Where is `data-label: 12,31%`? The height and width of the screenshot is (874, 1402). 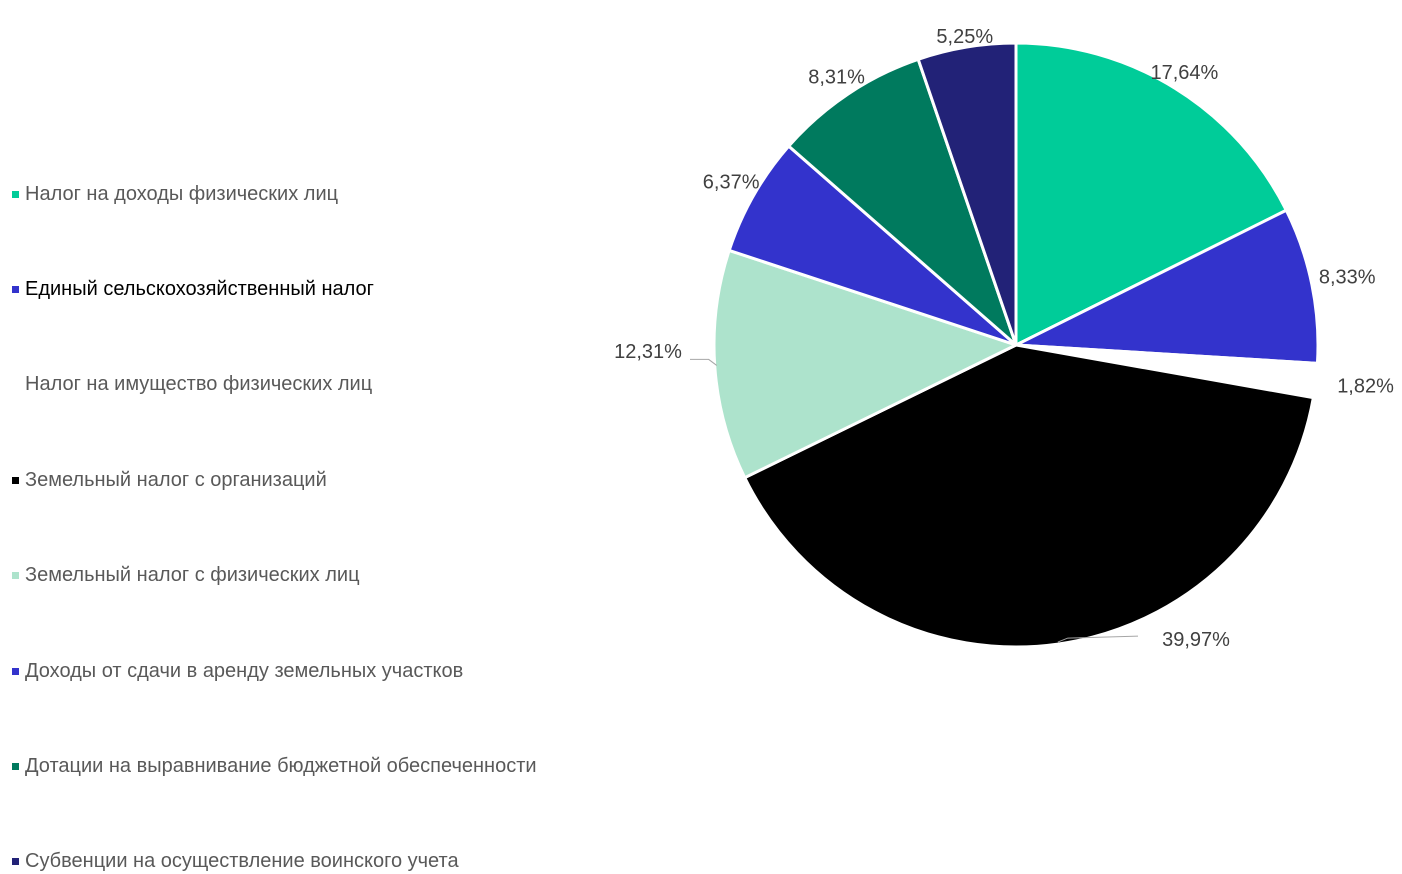
data-label: 12,31% is located at coordinates (648, 352).